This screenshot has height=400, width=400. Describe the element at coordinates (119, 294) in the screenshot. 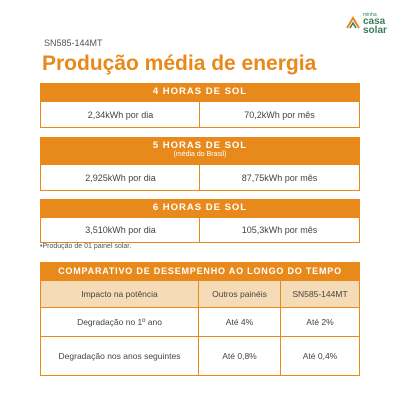

I see `table-header: Impacto na potência` at that location.